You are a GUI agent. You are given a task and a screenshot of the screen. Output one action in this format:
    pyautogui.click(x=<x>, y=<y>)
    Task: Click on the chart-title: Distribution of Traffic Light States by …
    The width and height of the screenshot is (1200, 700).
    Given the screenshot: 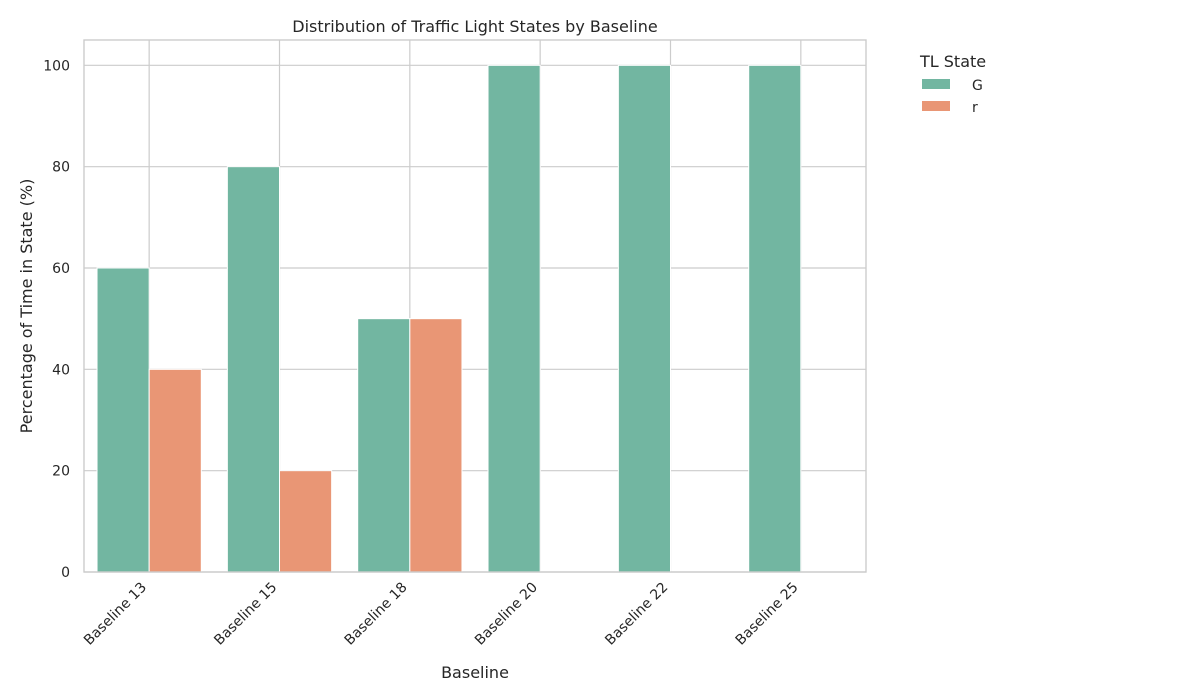 What is the action you would take?
    pyautogui.click(x=474, y=26)
    